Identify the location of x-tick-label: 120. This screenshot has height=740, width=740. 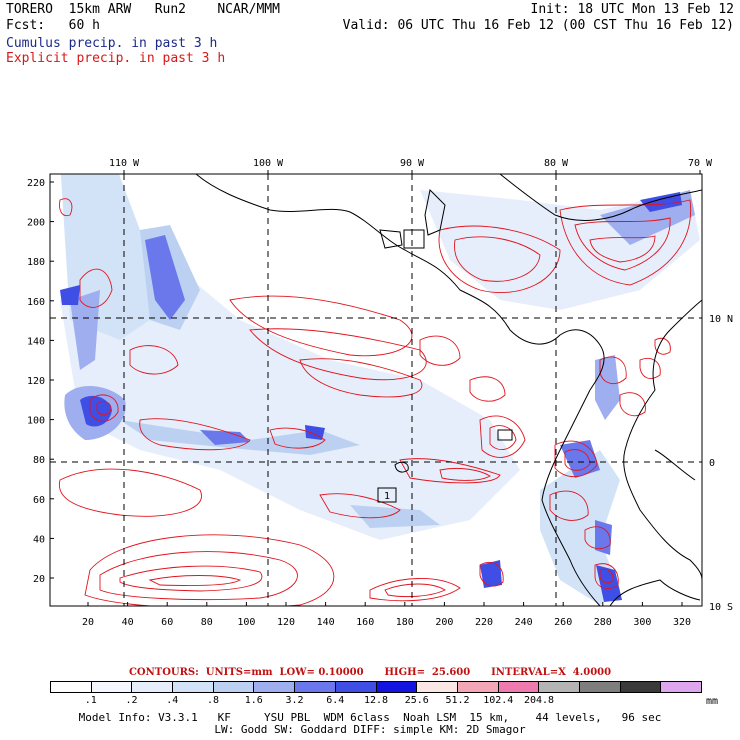
(286, 622).